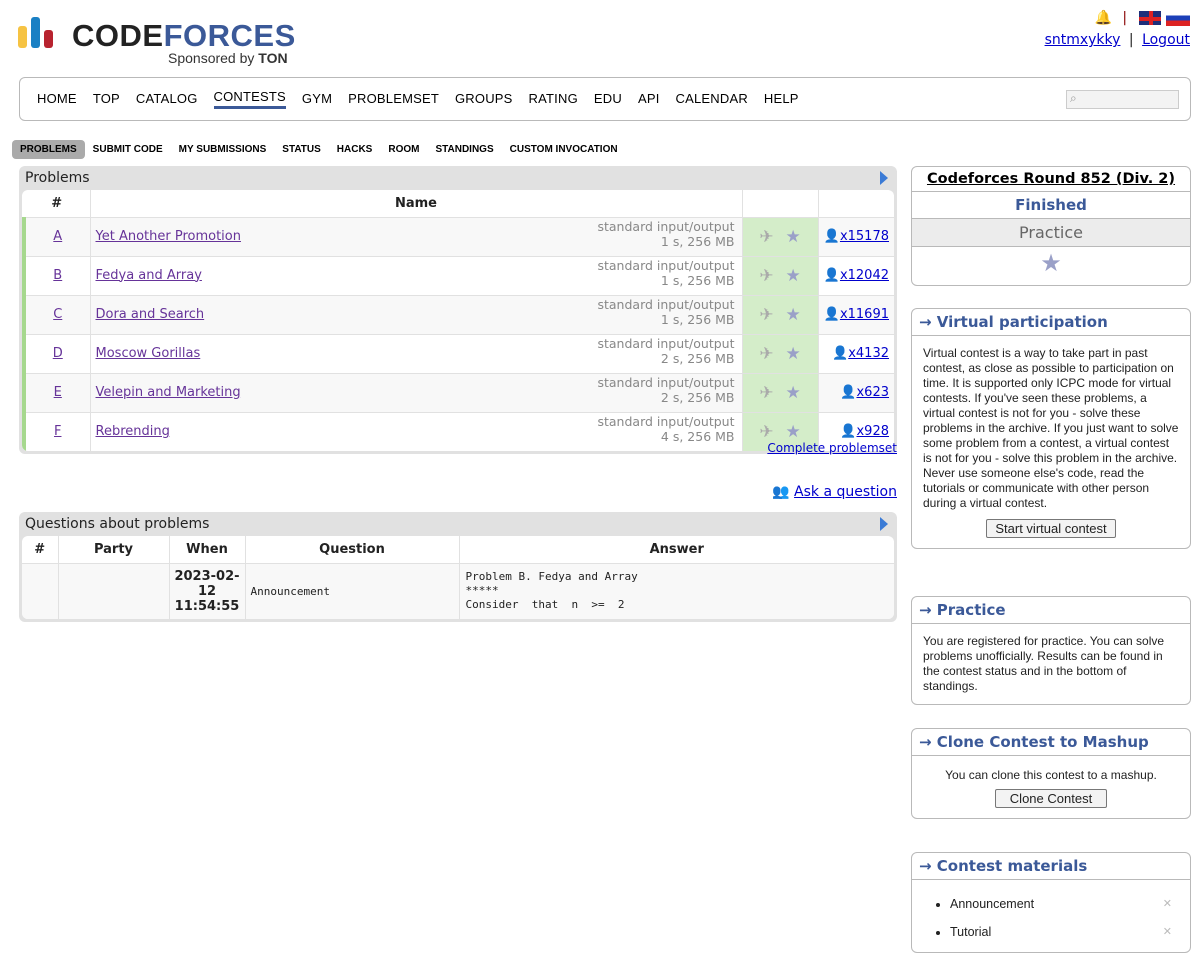  Describe the element at coordinates (150, 314) in the screenshot. I see `problem-name-link: Dora and Search` at that location.